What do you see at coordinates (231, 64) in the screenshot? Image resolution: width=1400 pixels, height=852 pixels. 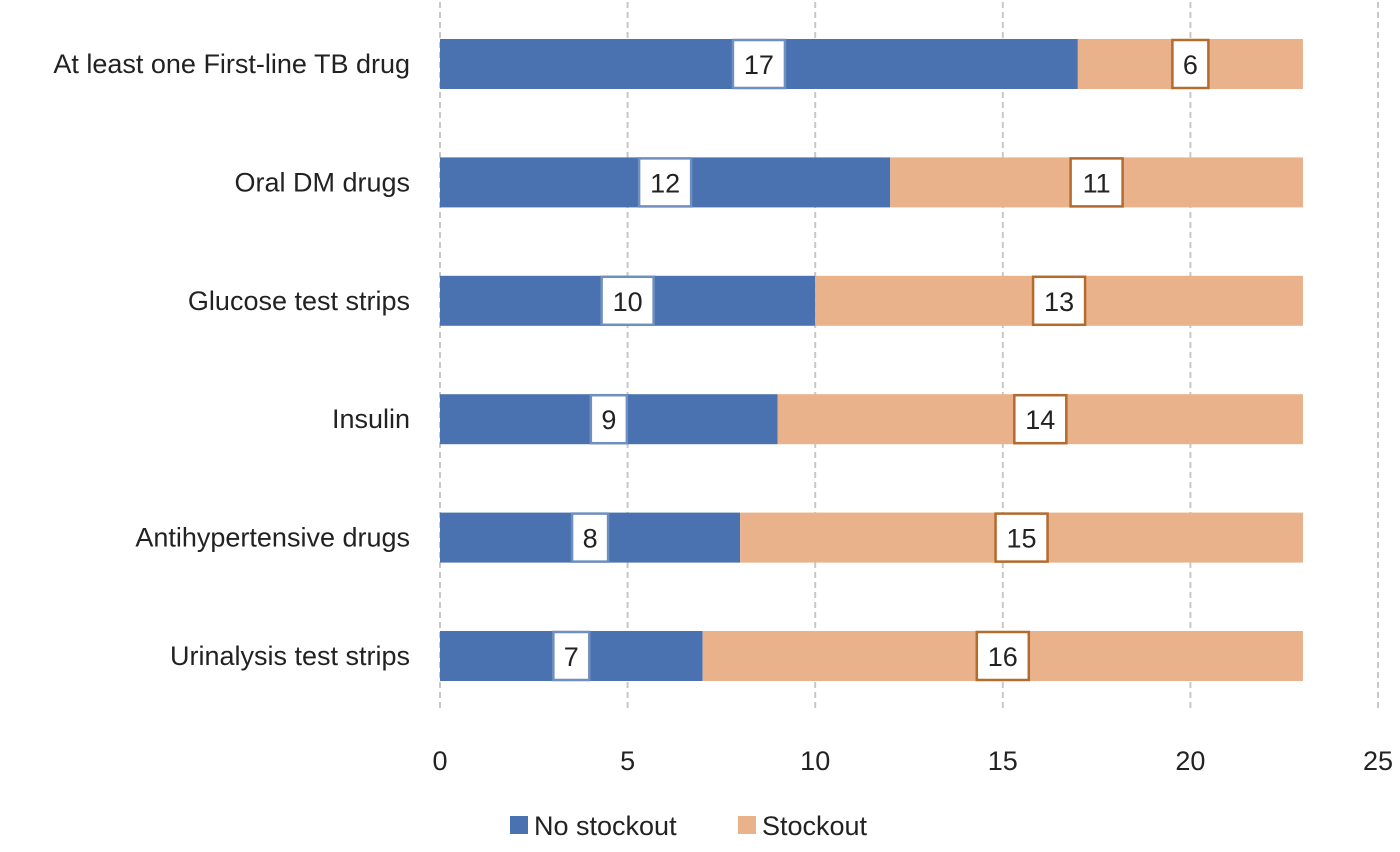 I see `category-label: At least one First-line TB drug` at bounding box center [231, 64].